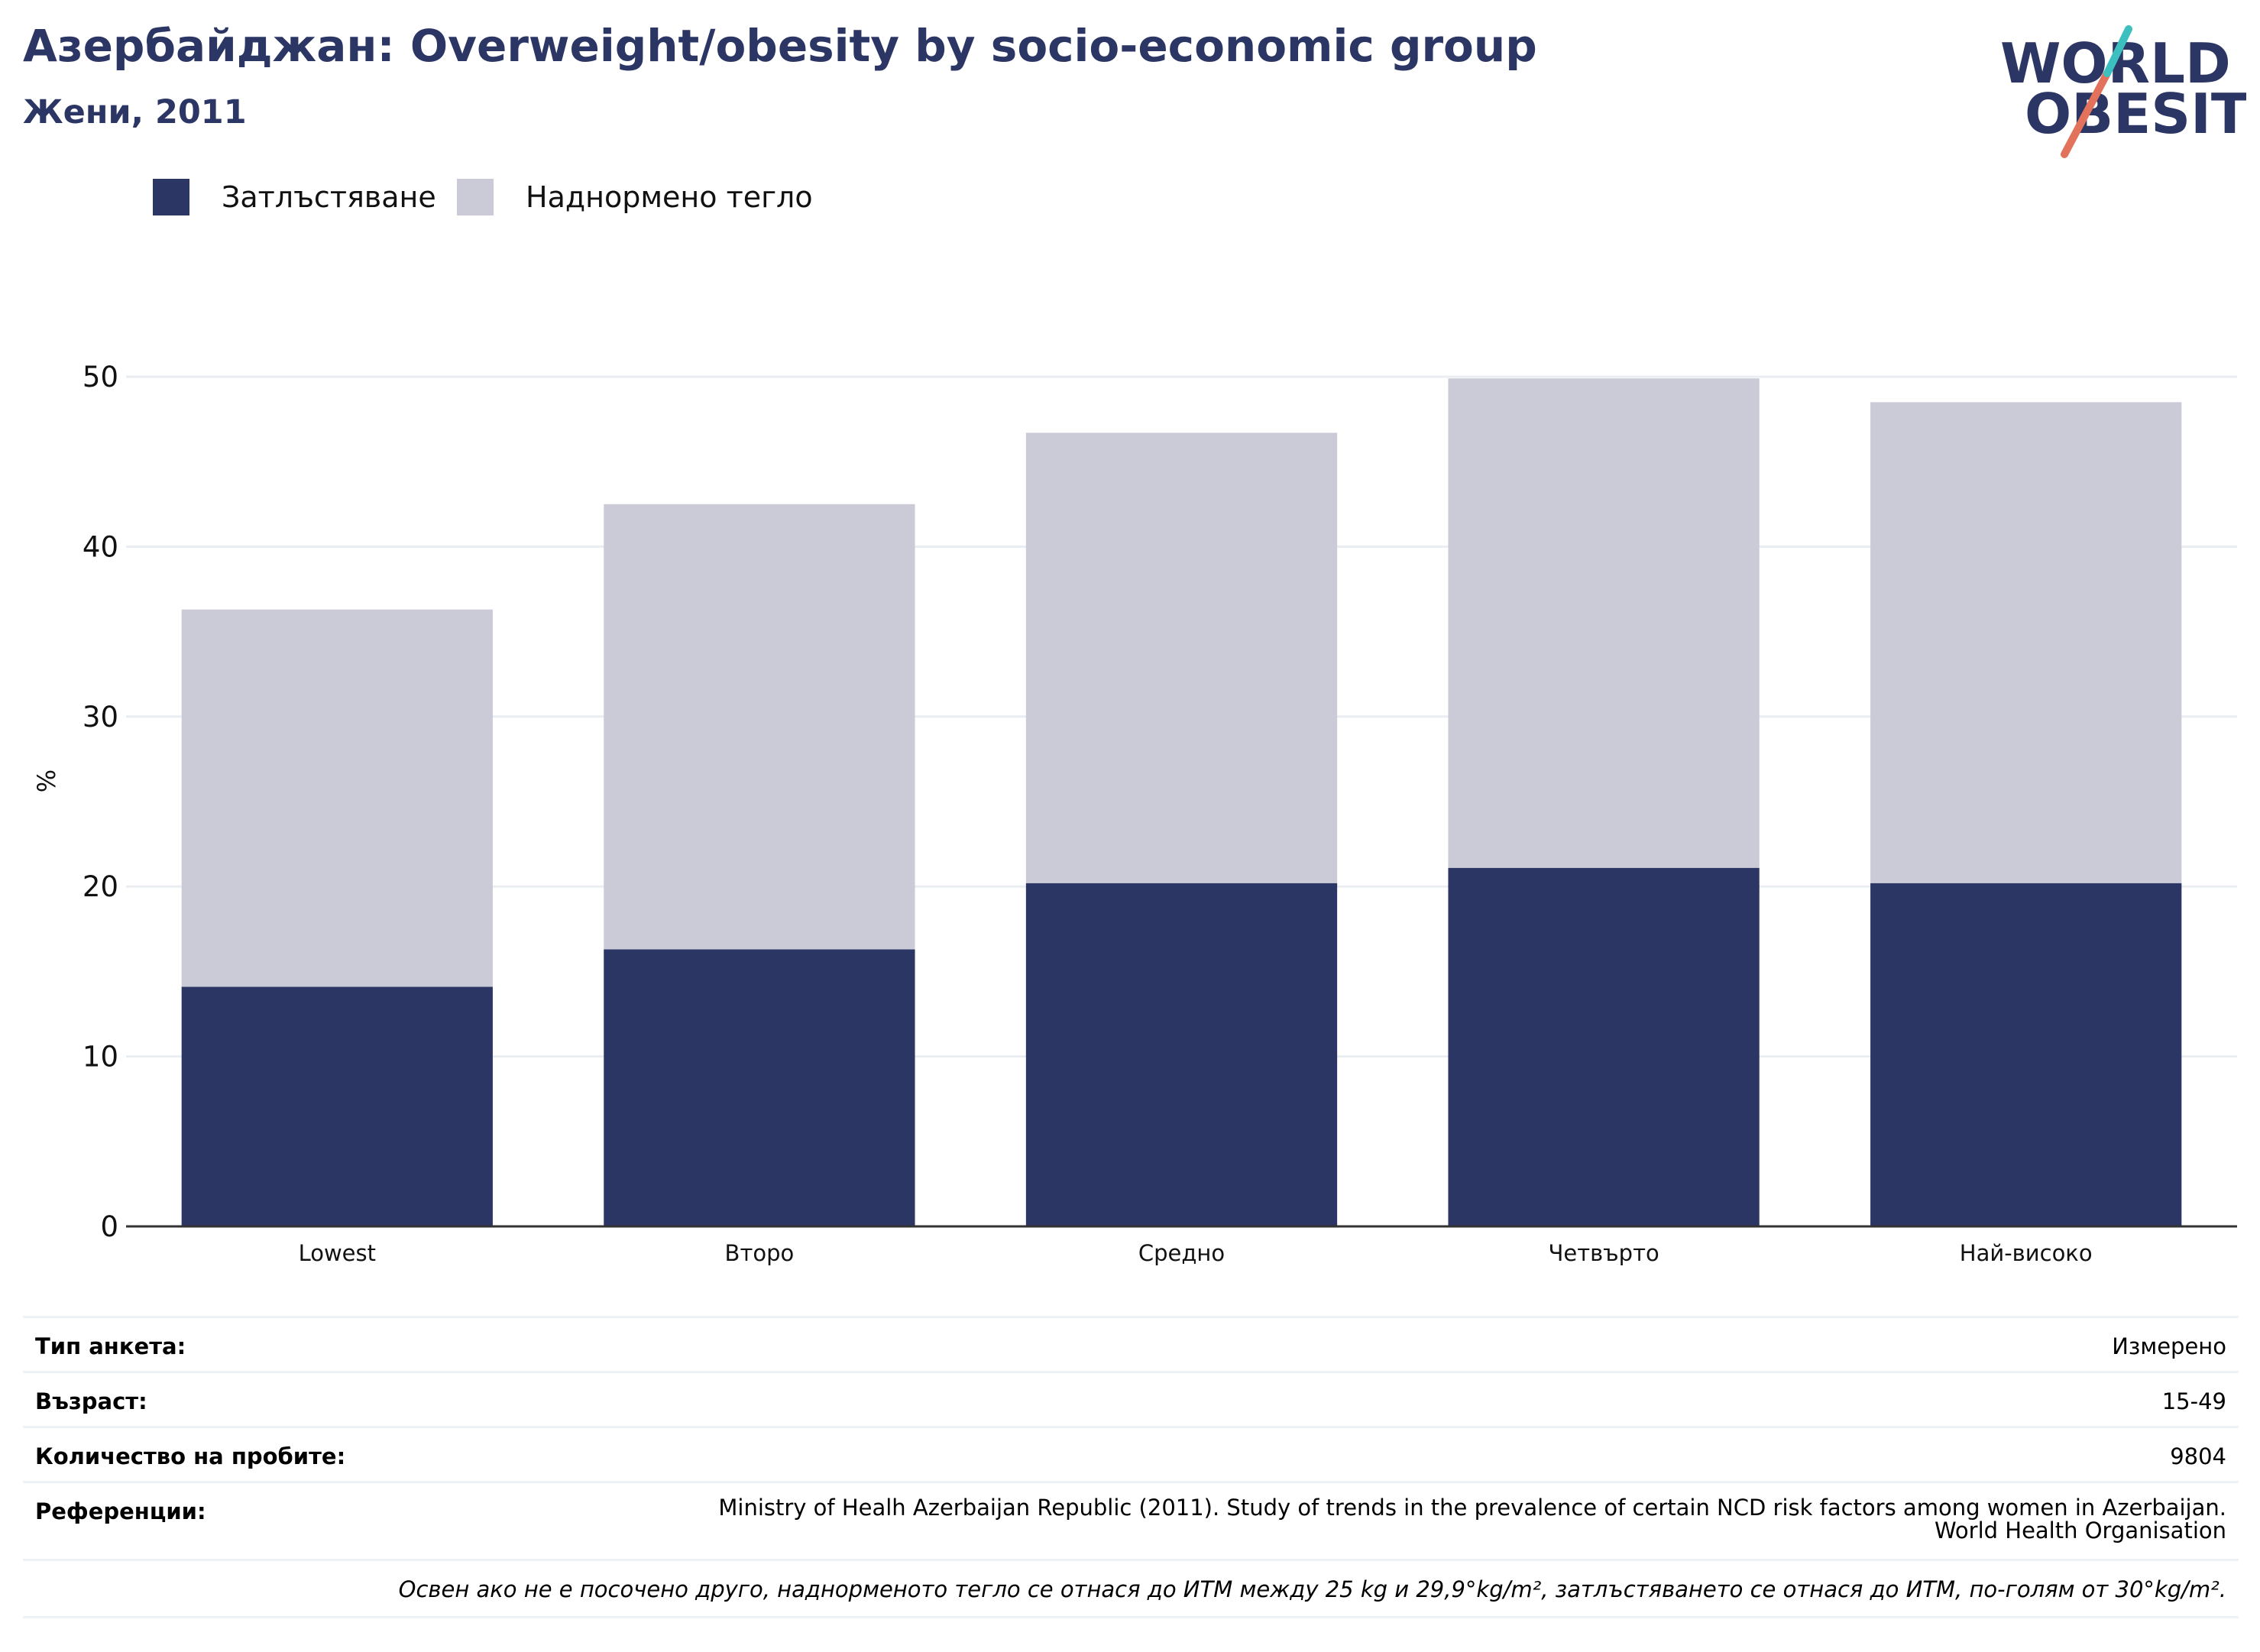 The height and width of the screenshot is (1652, 2260). I want to click on chart-subtitle: Жени, 2011, so click(135, 112).